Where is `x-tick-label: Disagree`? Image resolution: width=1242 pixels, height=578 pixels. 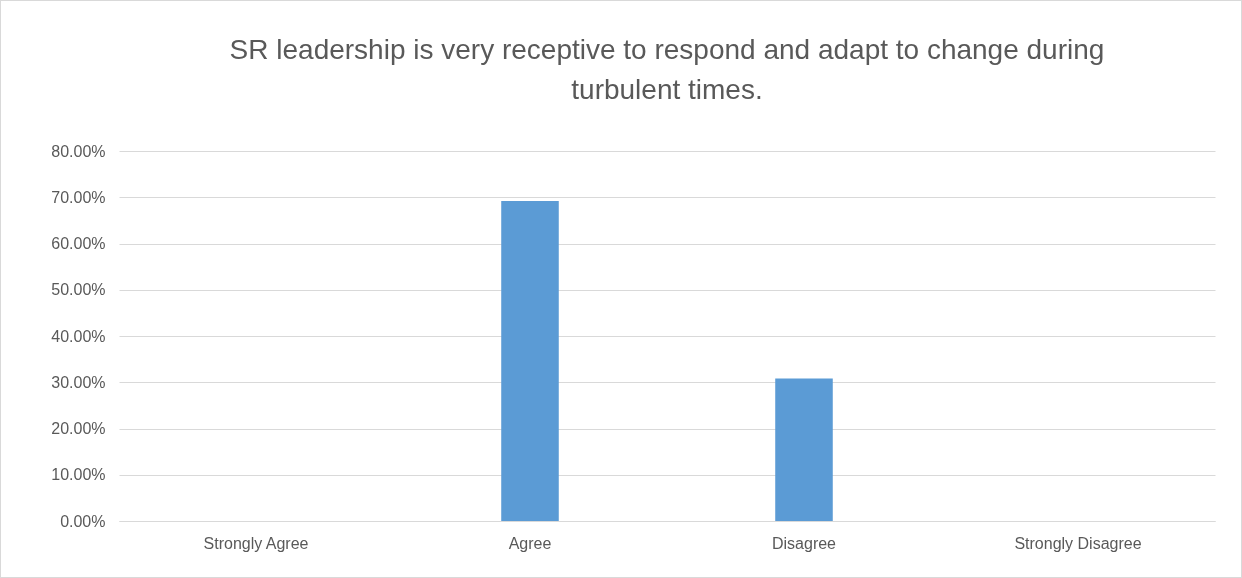
x-tick-label: Disagree is located at coordinates (804, 543).